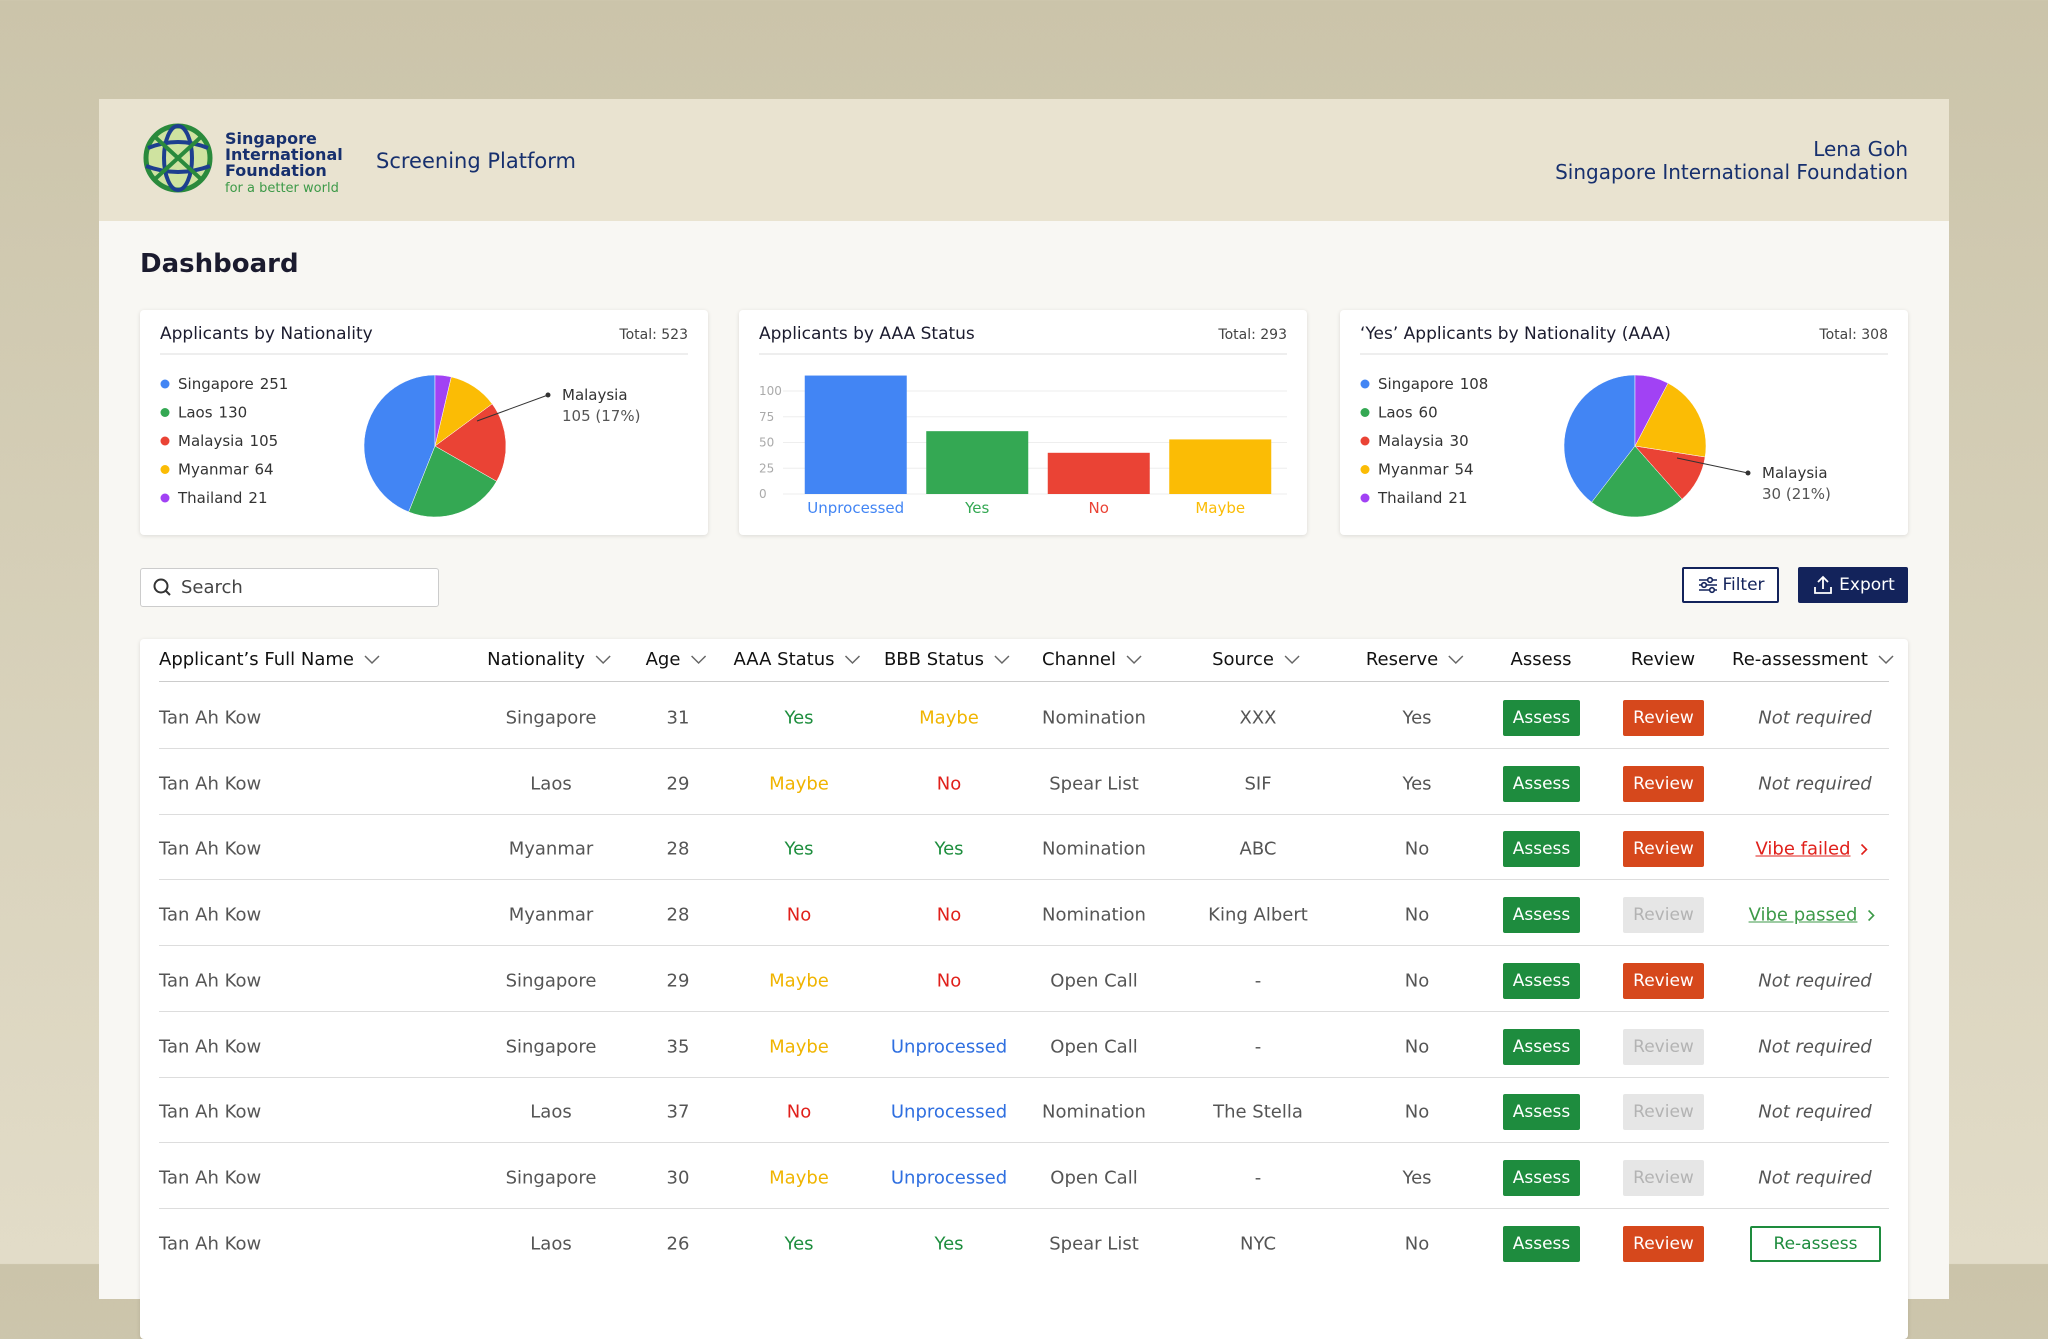  Describe the element at coordinates (949, 981) in the screenshot. I see `cell-bbb: No` at that location.